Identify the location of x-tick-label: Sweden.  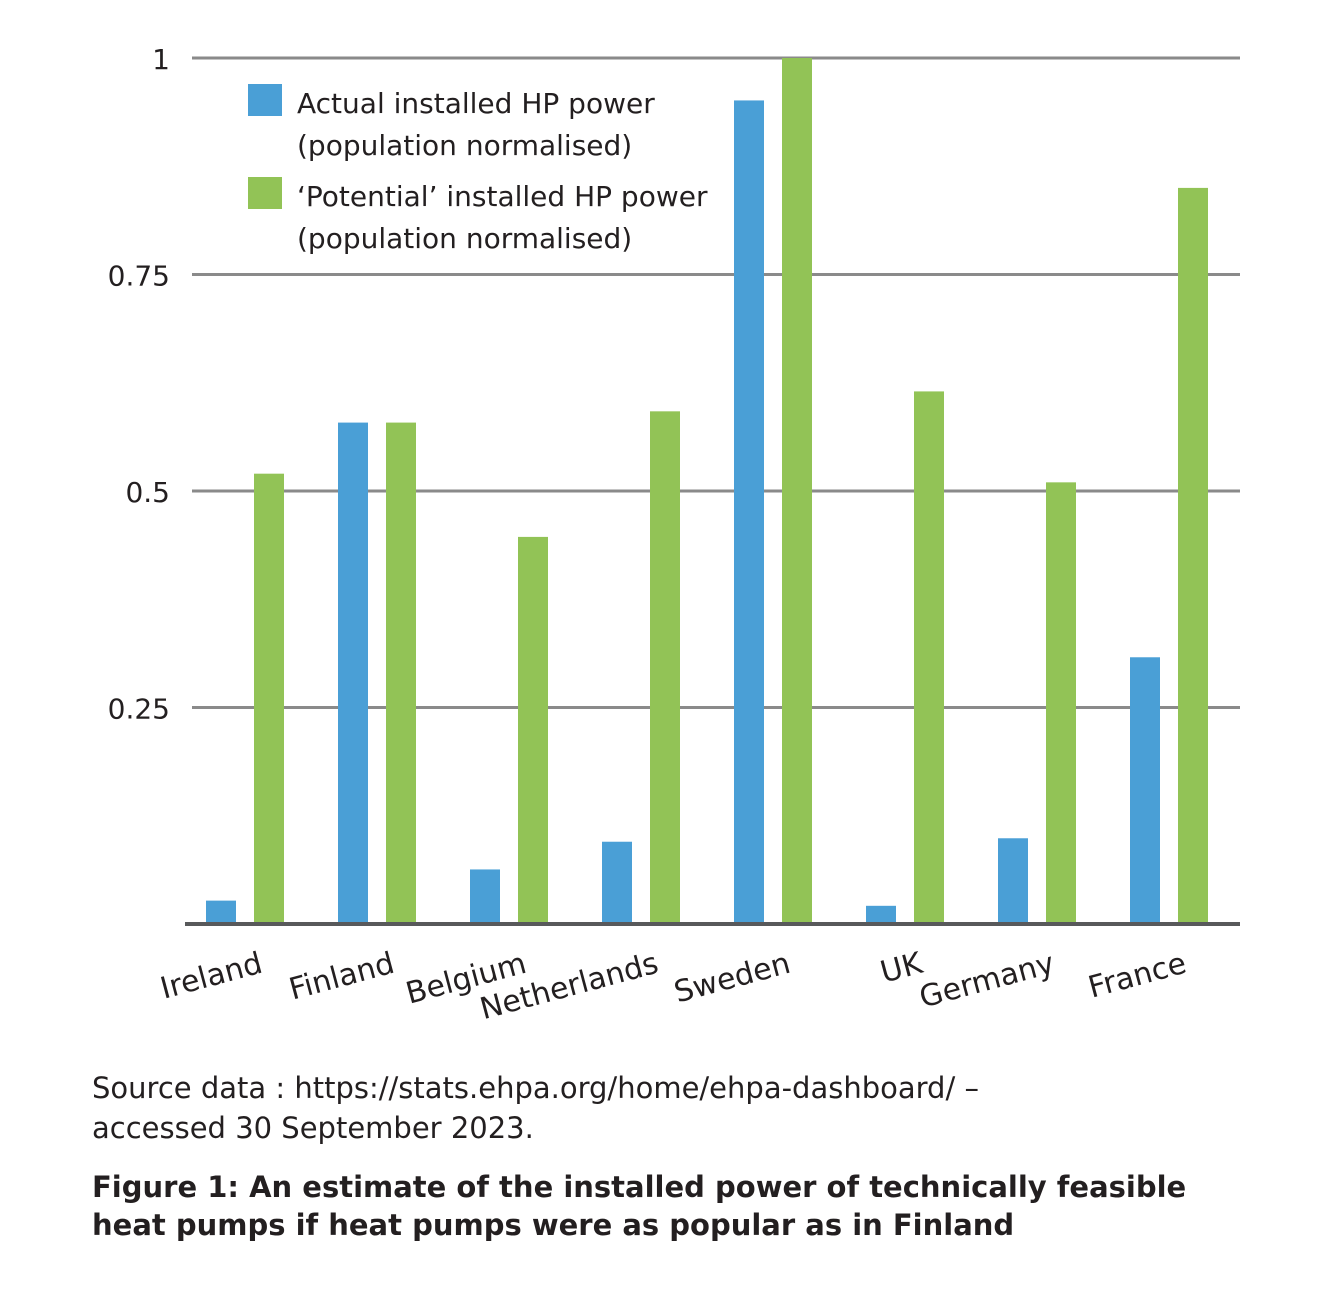
(732, 978).